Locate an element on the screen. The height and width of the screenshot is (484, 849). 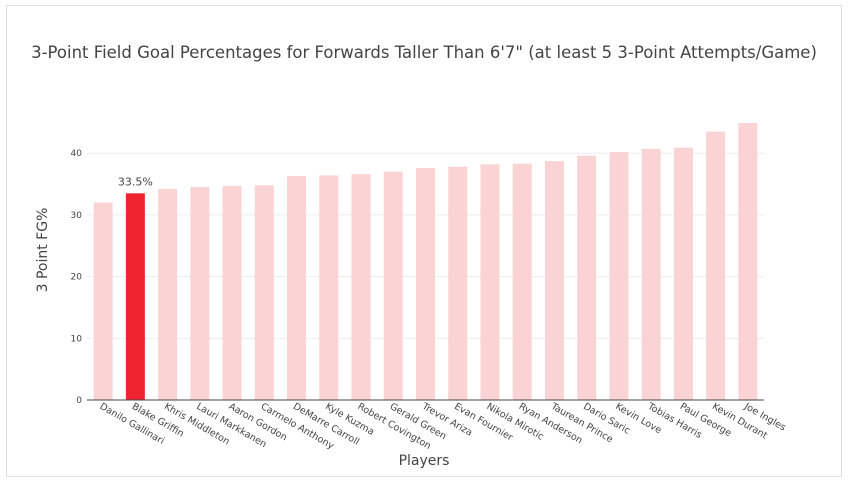
bar-ryan-anderson is located at coordinates (522, 281).